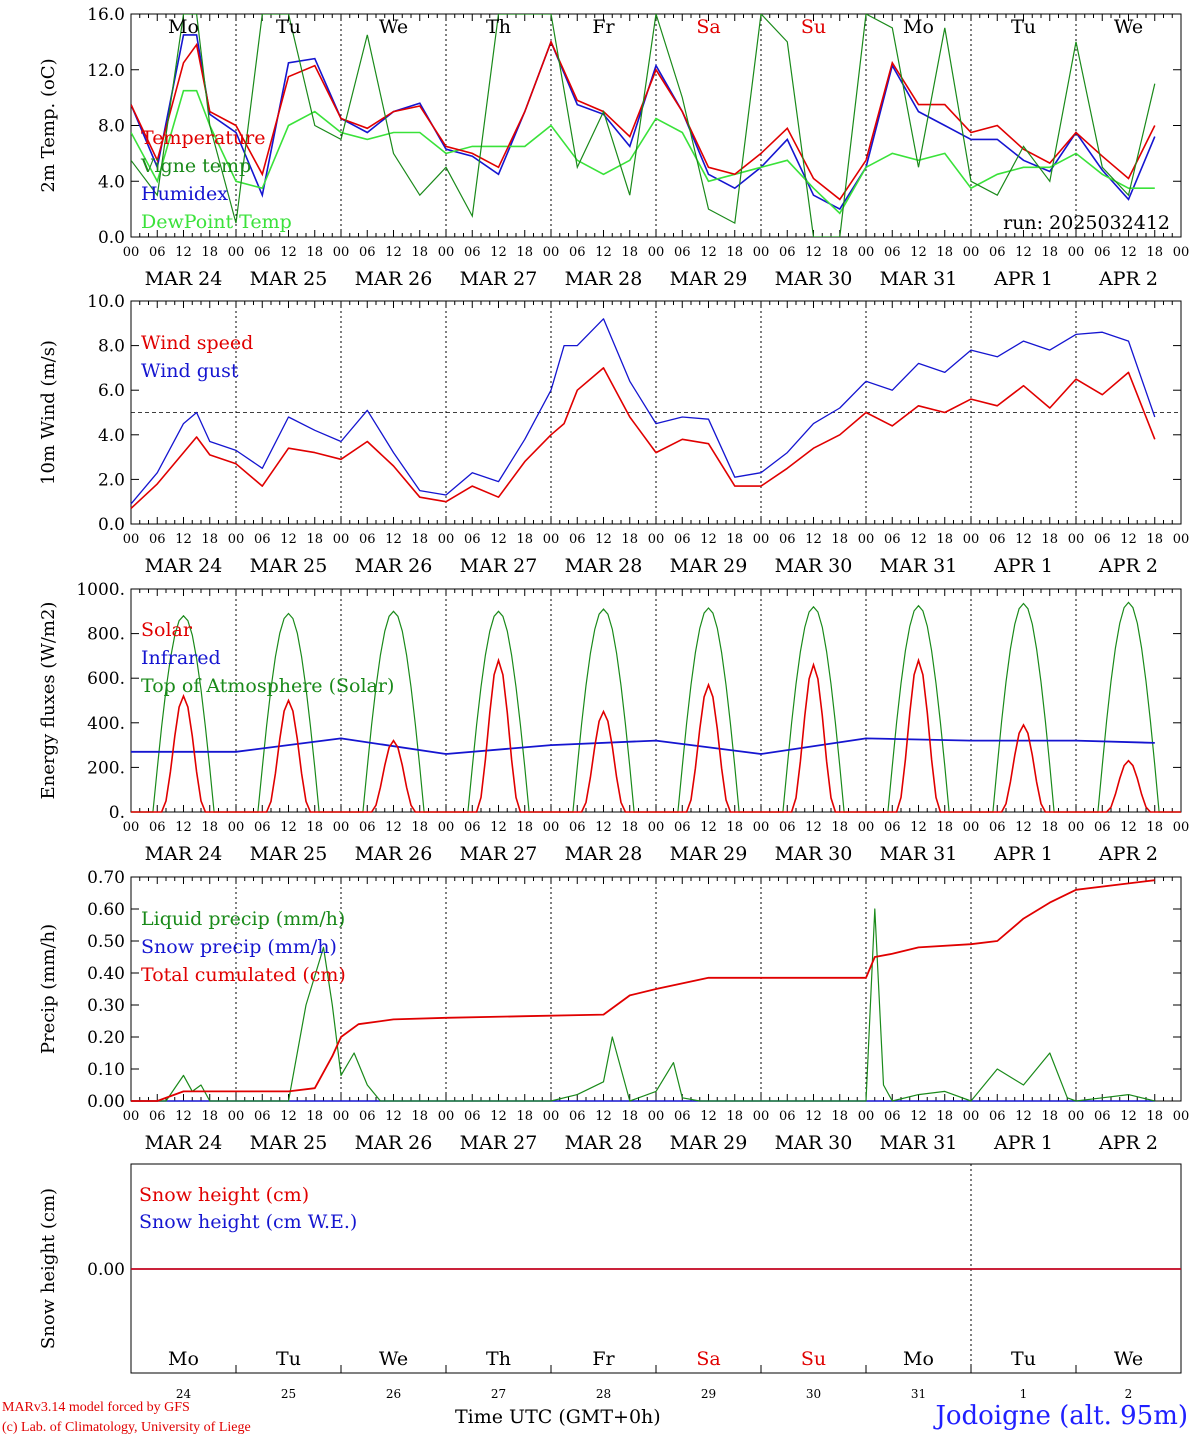 The height and width of the screenshot is (1440, 1194). What do you see at coordinates (48, 701) in the screenshot?
I see `y-axis-label: Energy fluxes (W/m2)` at bounding box center [48, 701].